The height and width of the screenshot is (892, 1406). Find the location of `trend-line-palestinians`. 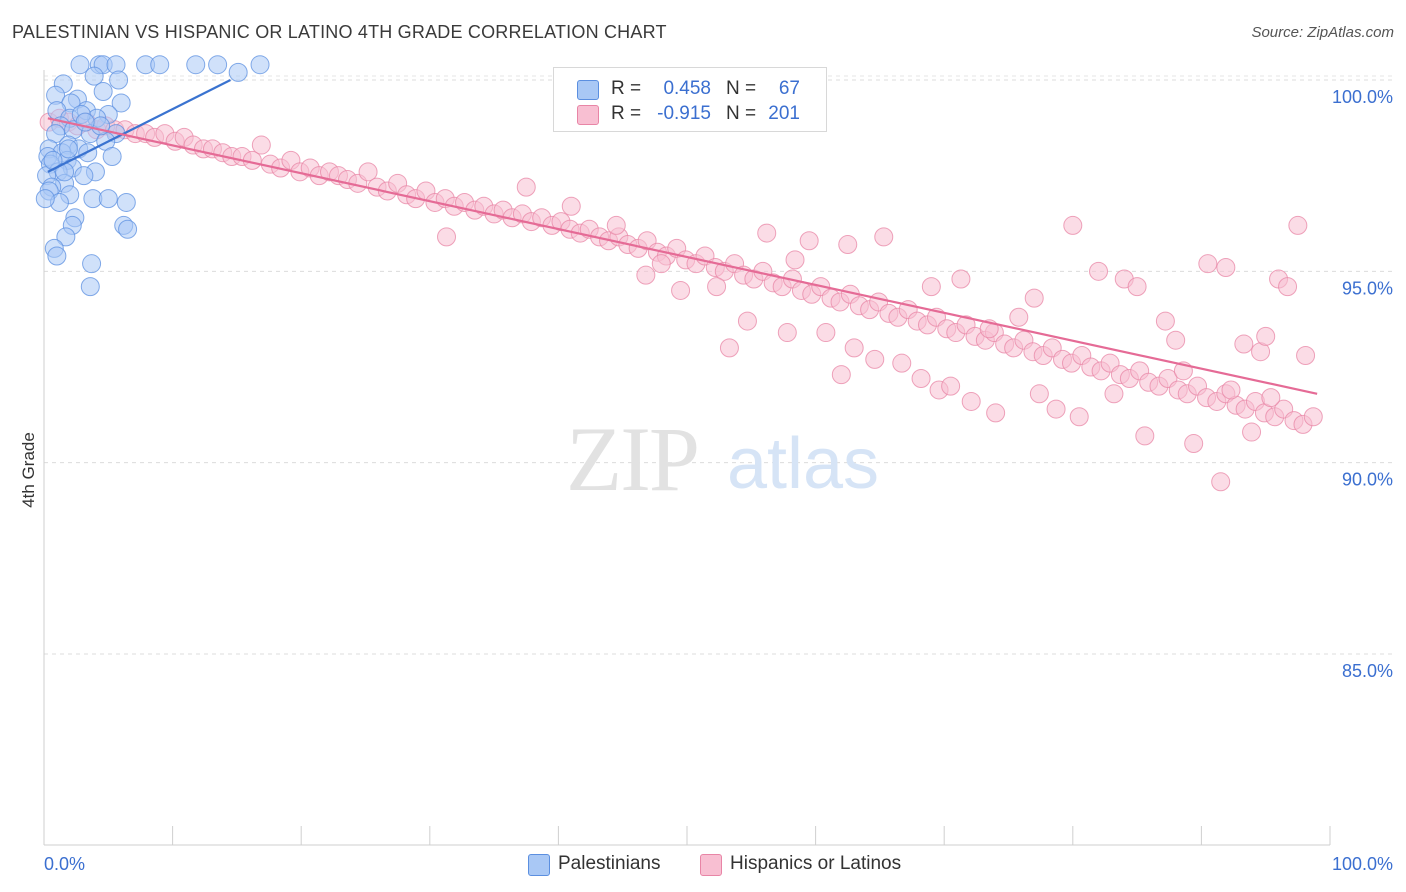

trend-line-palestinians is located at coordinates (139, 126).